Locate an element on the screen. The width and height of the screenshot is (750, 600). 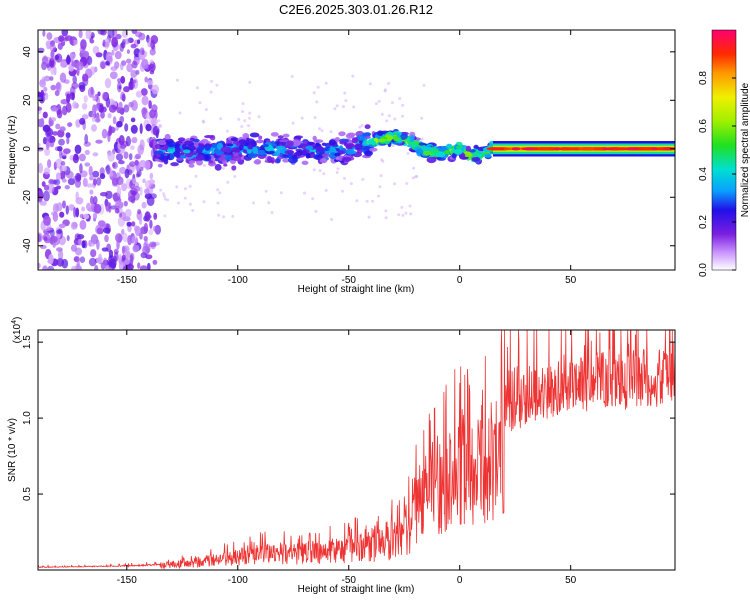
y-tick-label: 20 is located at coordinates (27, 100).